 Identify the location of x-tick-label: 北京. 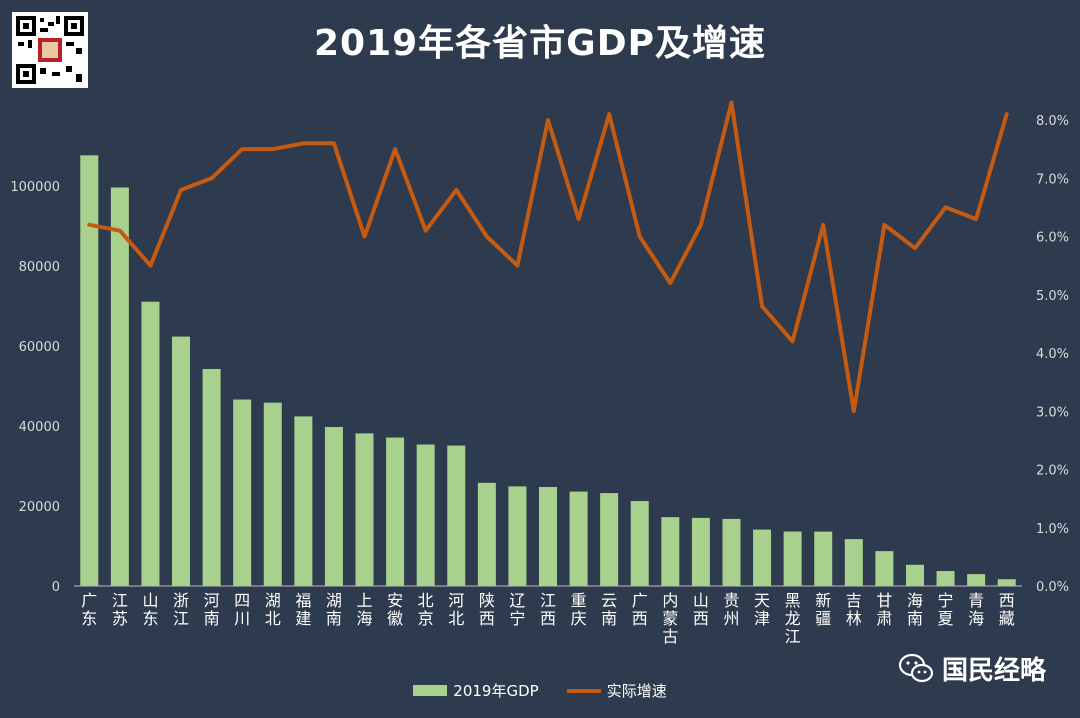
(426, 609).